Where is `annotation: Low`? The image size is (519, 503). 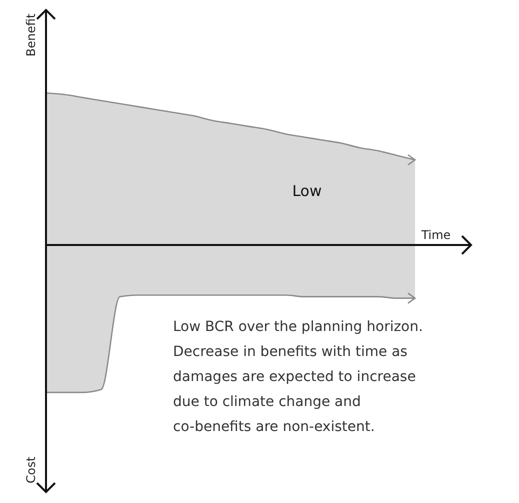
annotation: Low is located at coordinates (307, 191).